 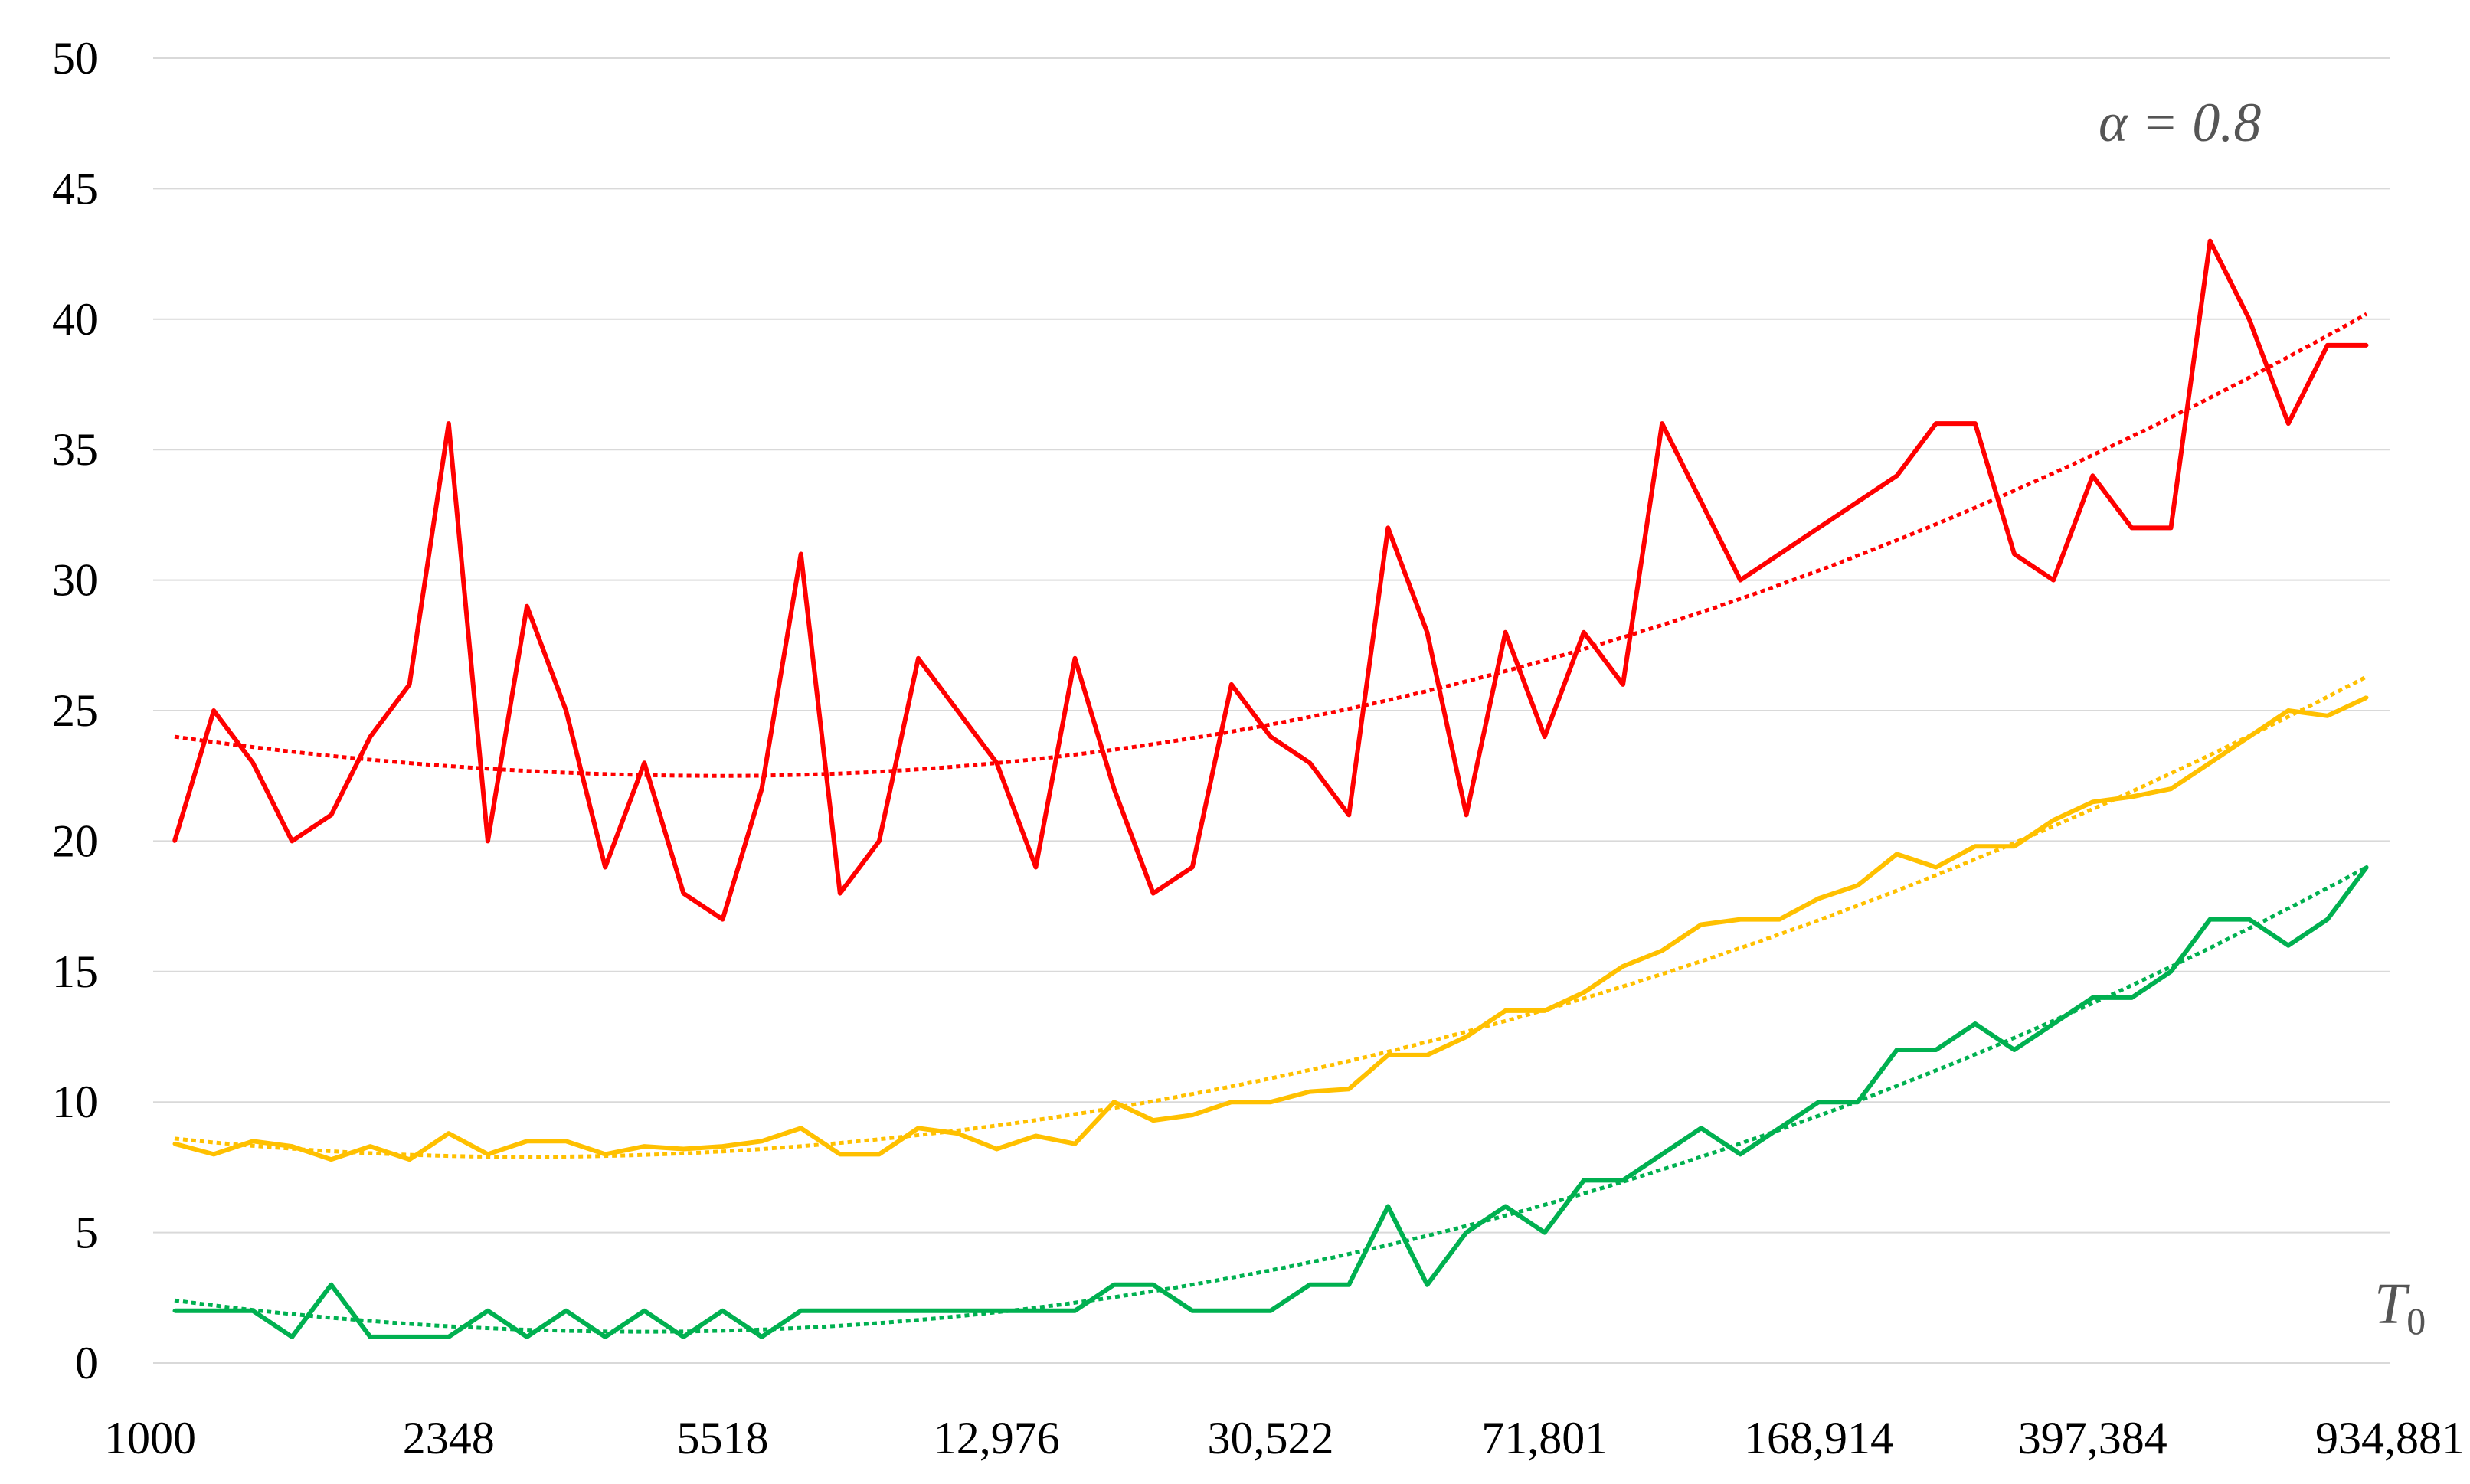 What do you see at coordinates (75, 1102) in the screenshot?
I see `y-tick-label-10: 10` at bounding box center [75, 1102].